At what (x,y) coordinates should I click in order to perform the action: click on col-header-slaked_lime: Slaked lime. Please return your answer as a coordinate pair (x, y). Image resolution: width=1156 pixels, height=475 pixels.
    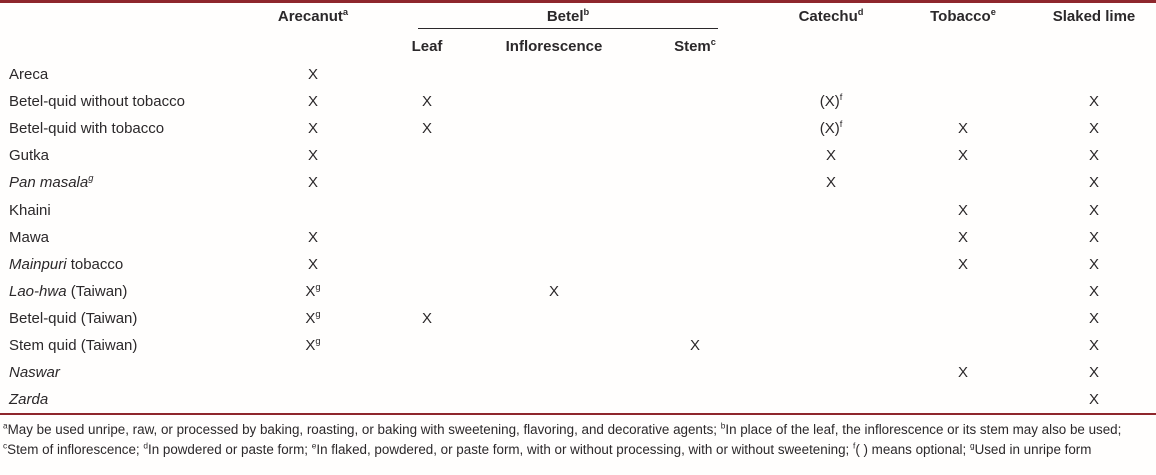
    Looking at the image, I should click on (1094, 16).